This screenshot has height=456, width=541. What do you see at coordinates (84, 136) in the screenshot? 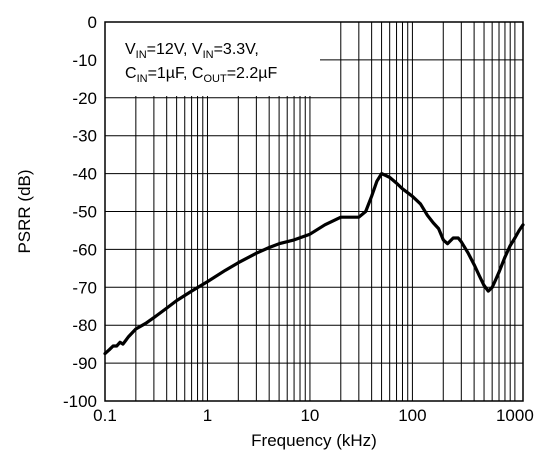
I see `y-tick-label: -30` at bounding box center [84, 136].